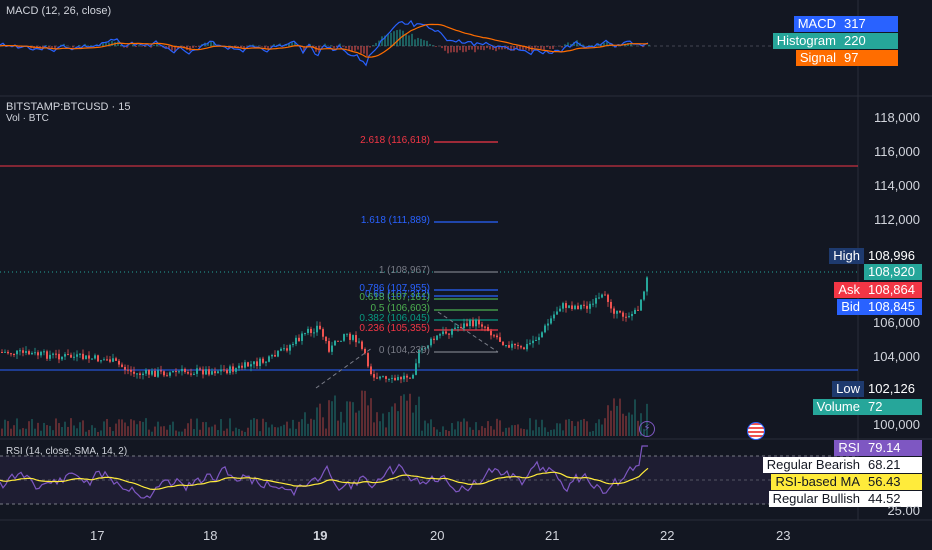  Describe the element at coordinates (896, 151) in the screenshot. I see `price-axis-label: 116,000` at that location.